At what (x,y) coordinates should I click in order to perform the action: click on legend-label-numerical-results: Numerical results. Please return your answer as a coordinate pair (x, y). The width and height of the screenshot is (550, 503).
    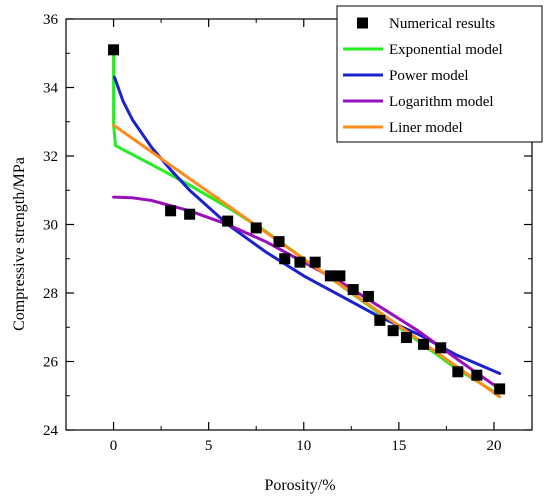
    Looking at the image, I should click on (442, 24).